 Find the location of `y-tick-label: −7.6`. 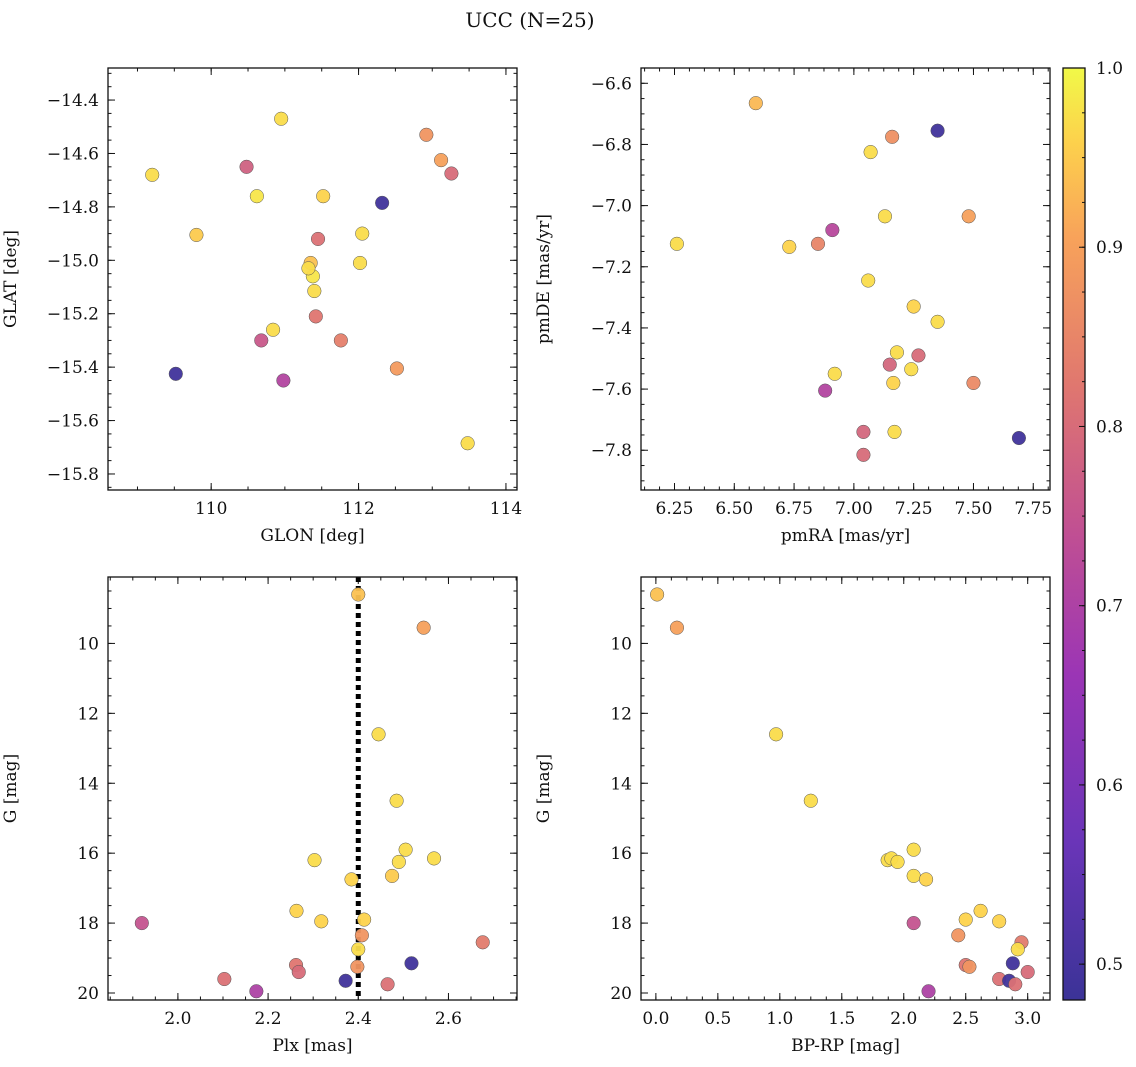

y-tick-label: −7.6 is located at coordinates (611, 390).